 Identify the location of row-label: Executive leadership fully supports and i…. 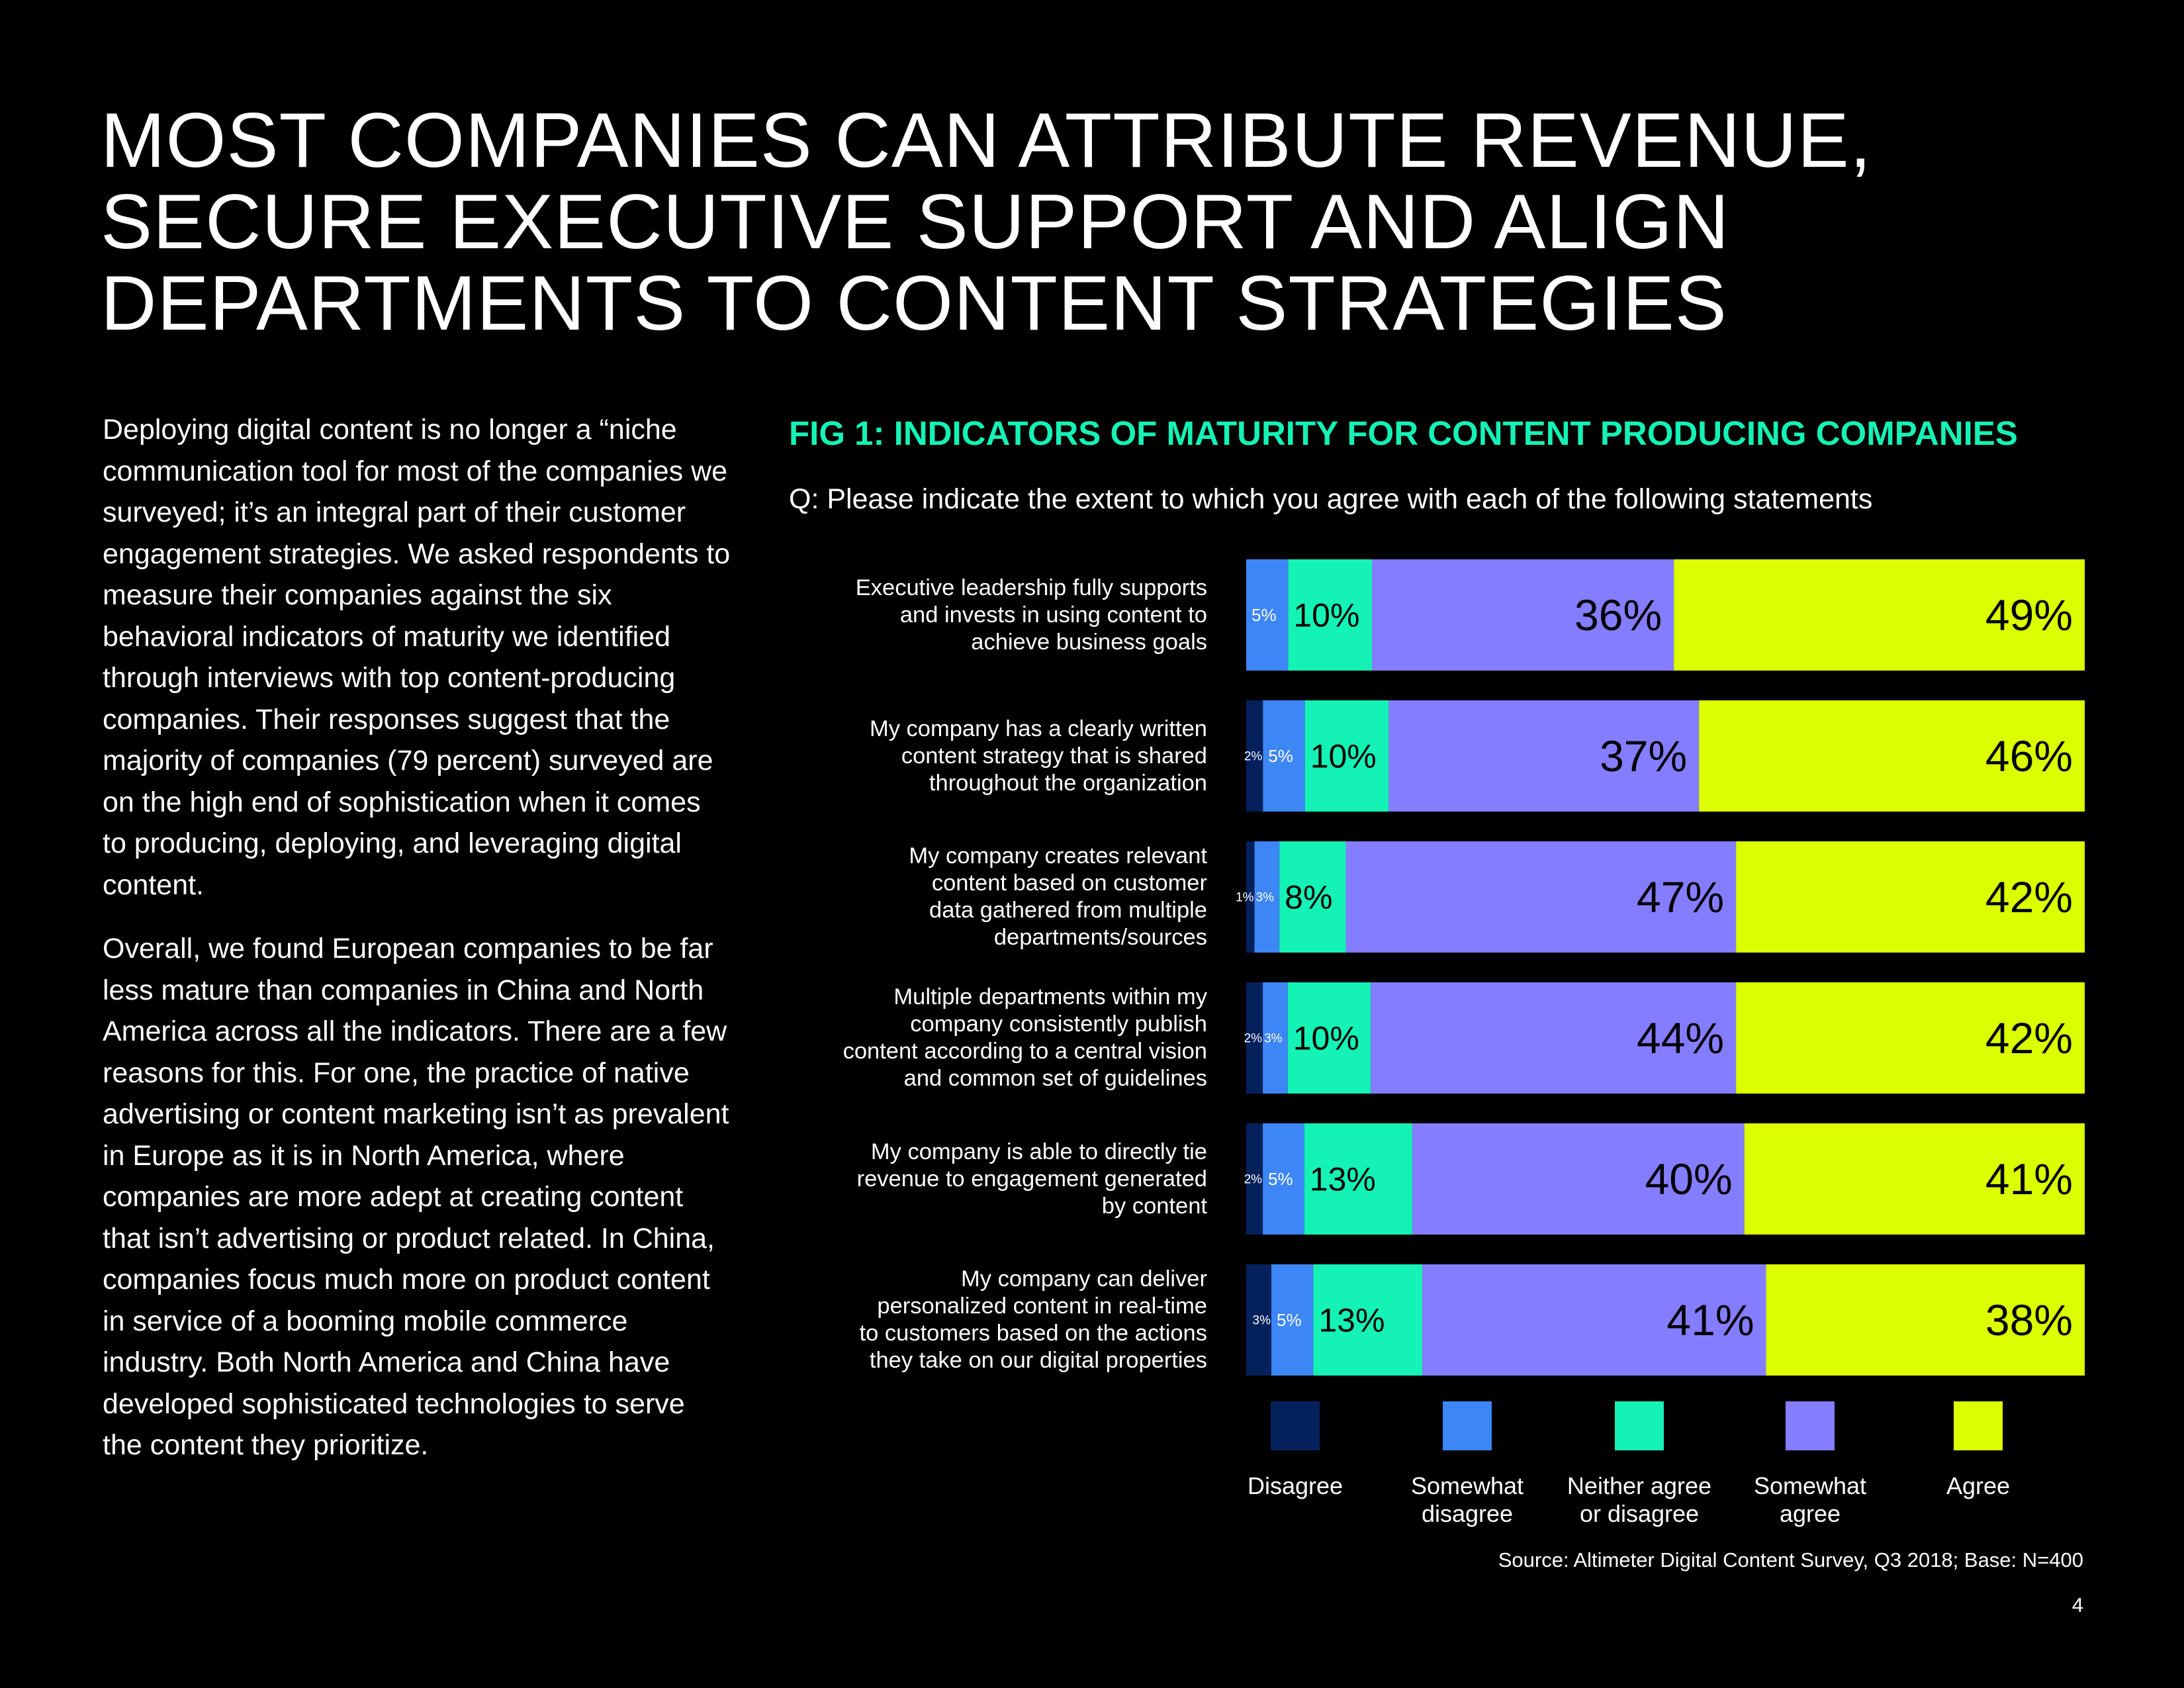
(975, 615).